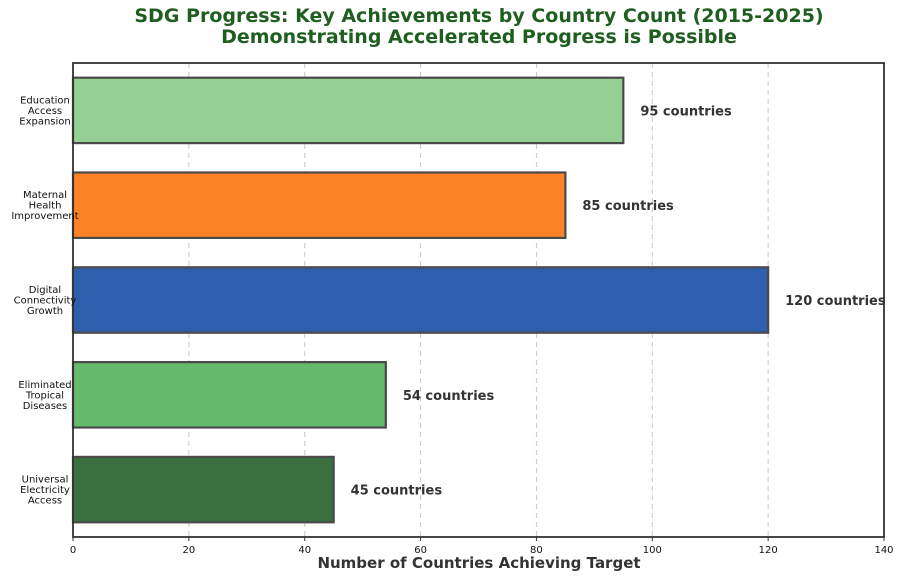  What do you see at coordinates (768, 550) in the screenshot?
I see `x-tick-label: 120` at bounding box center [768, 550].